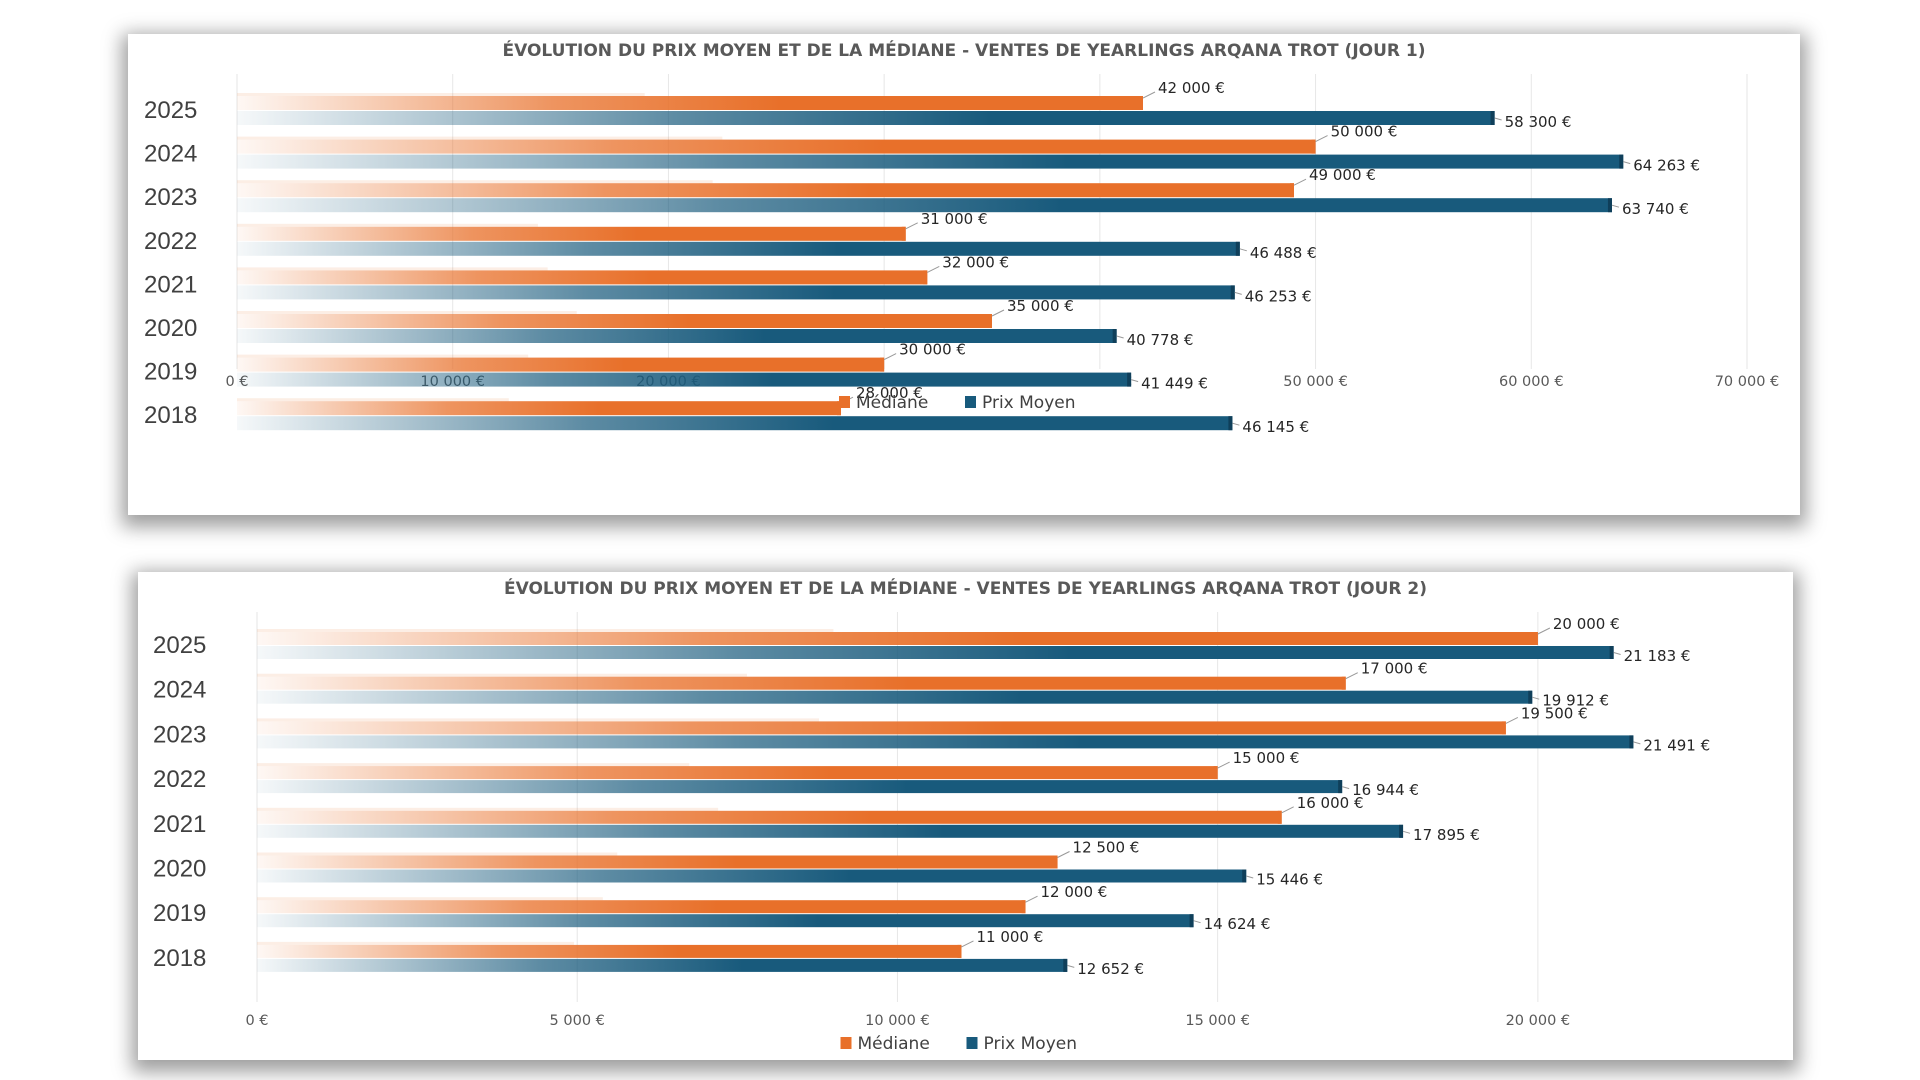  What do you see at coordinates (1538, 122) in the screenshot?
I see `prix-moyen-data-label: 58 300 €` at bounding box center [1538, 122].